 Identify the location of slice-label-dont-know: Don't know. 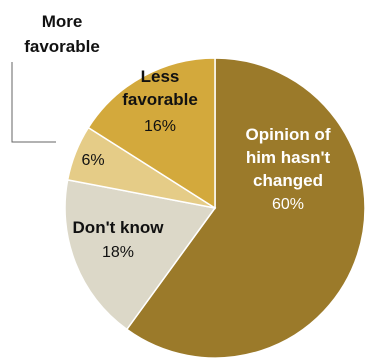
(119, 227).